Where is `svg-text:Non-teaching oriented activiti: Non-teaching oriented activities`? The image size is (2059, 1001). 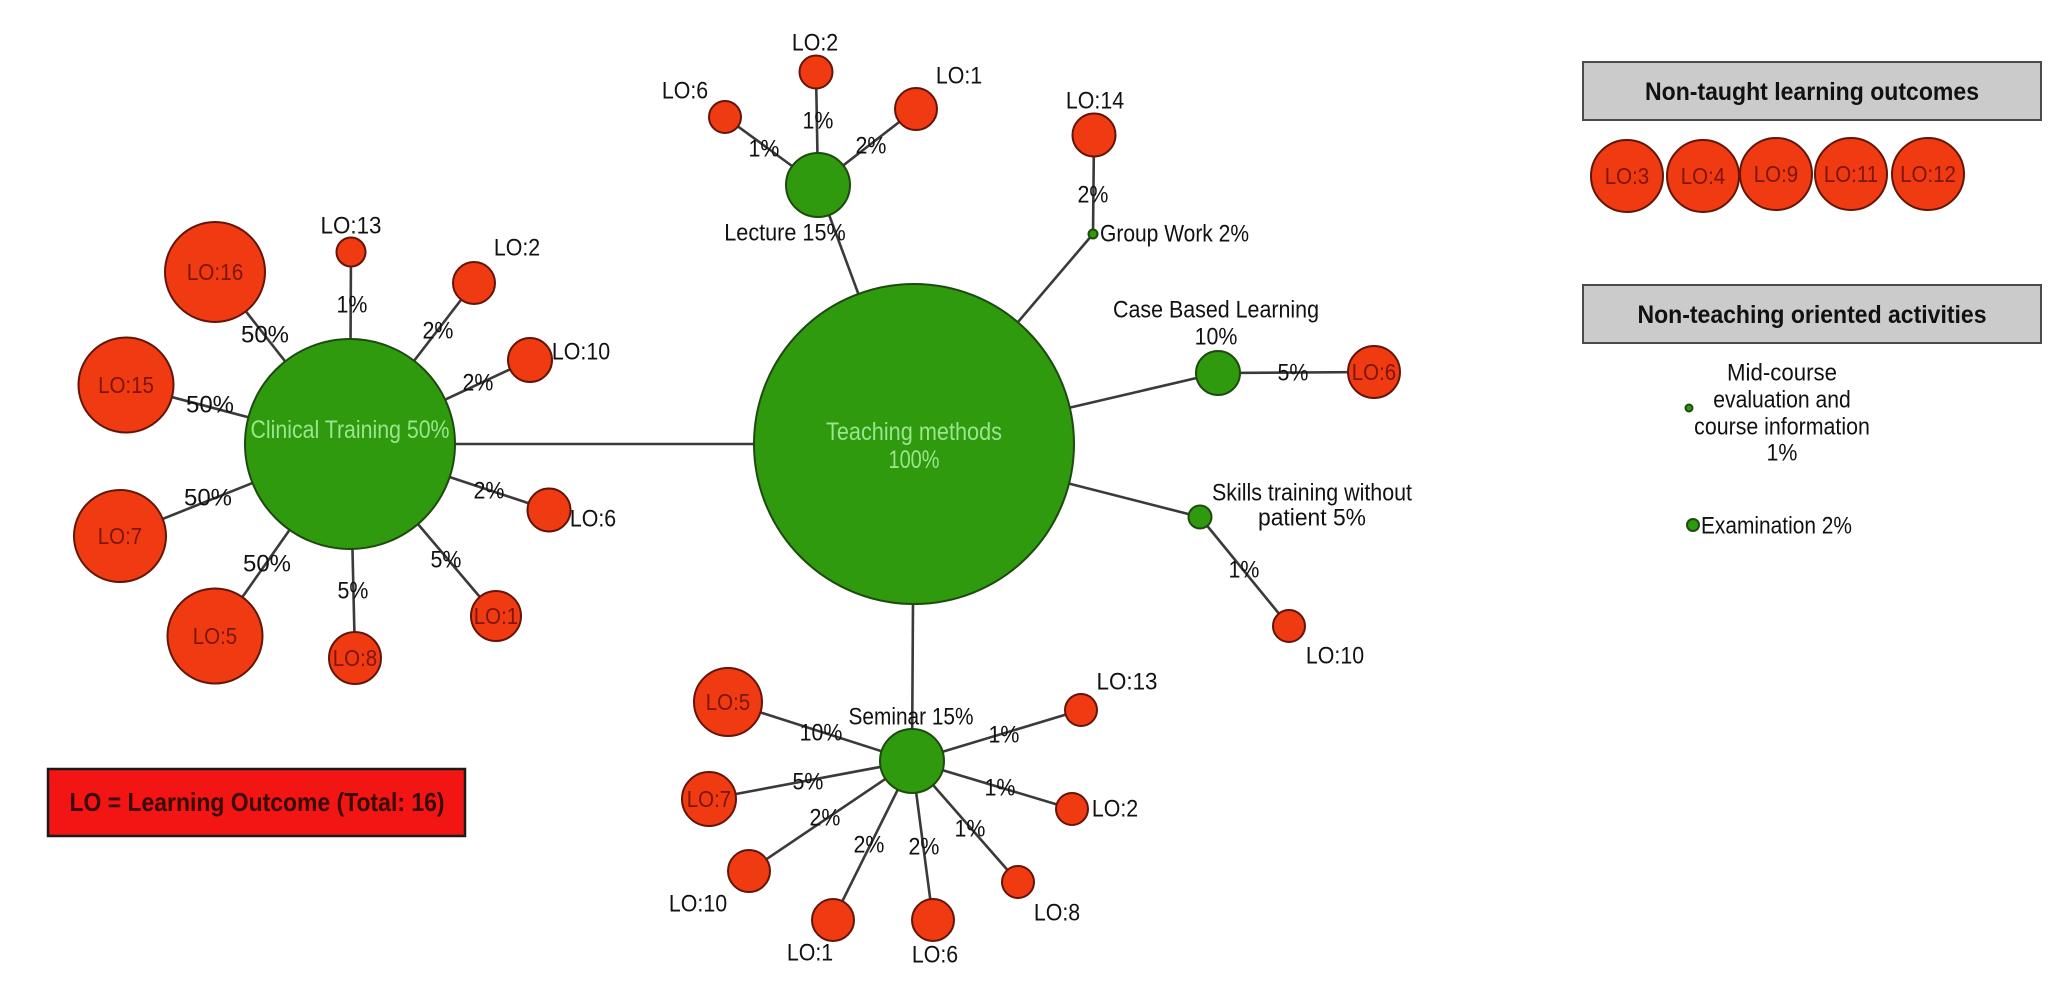
svg-text:Non-teaching oriented activiti: Non-teaching oriented activities is located at coordinates (1812, 315).